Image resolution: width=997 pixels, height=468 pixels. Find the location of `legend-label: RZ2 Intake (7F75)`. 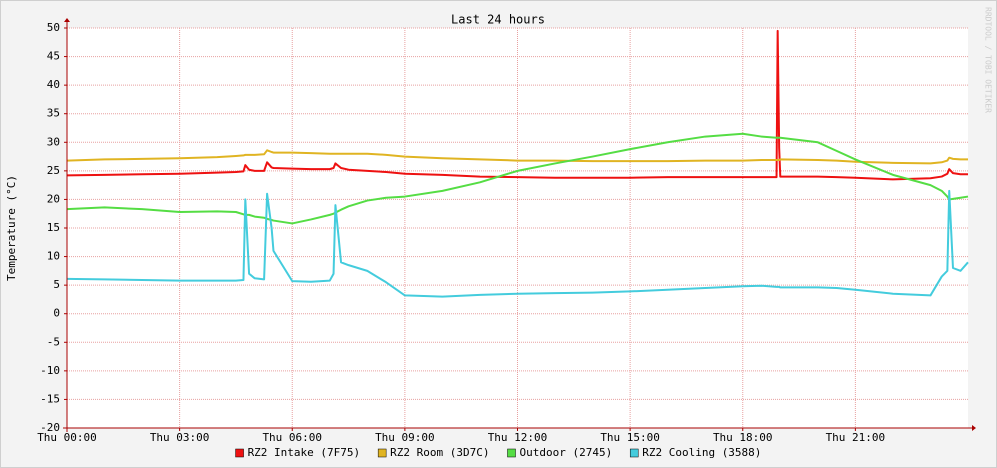

legend-label: RZ2 Intake (7F75) is located at coordinates (304, 452).